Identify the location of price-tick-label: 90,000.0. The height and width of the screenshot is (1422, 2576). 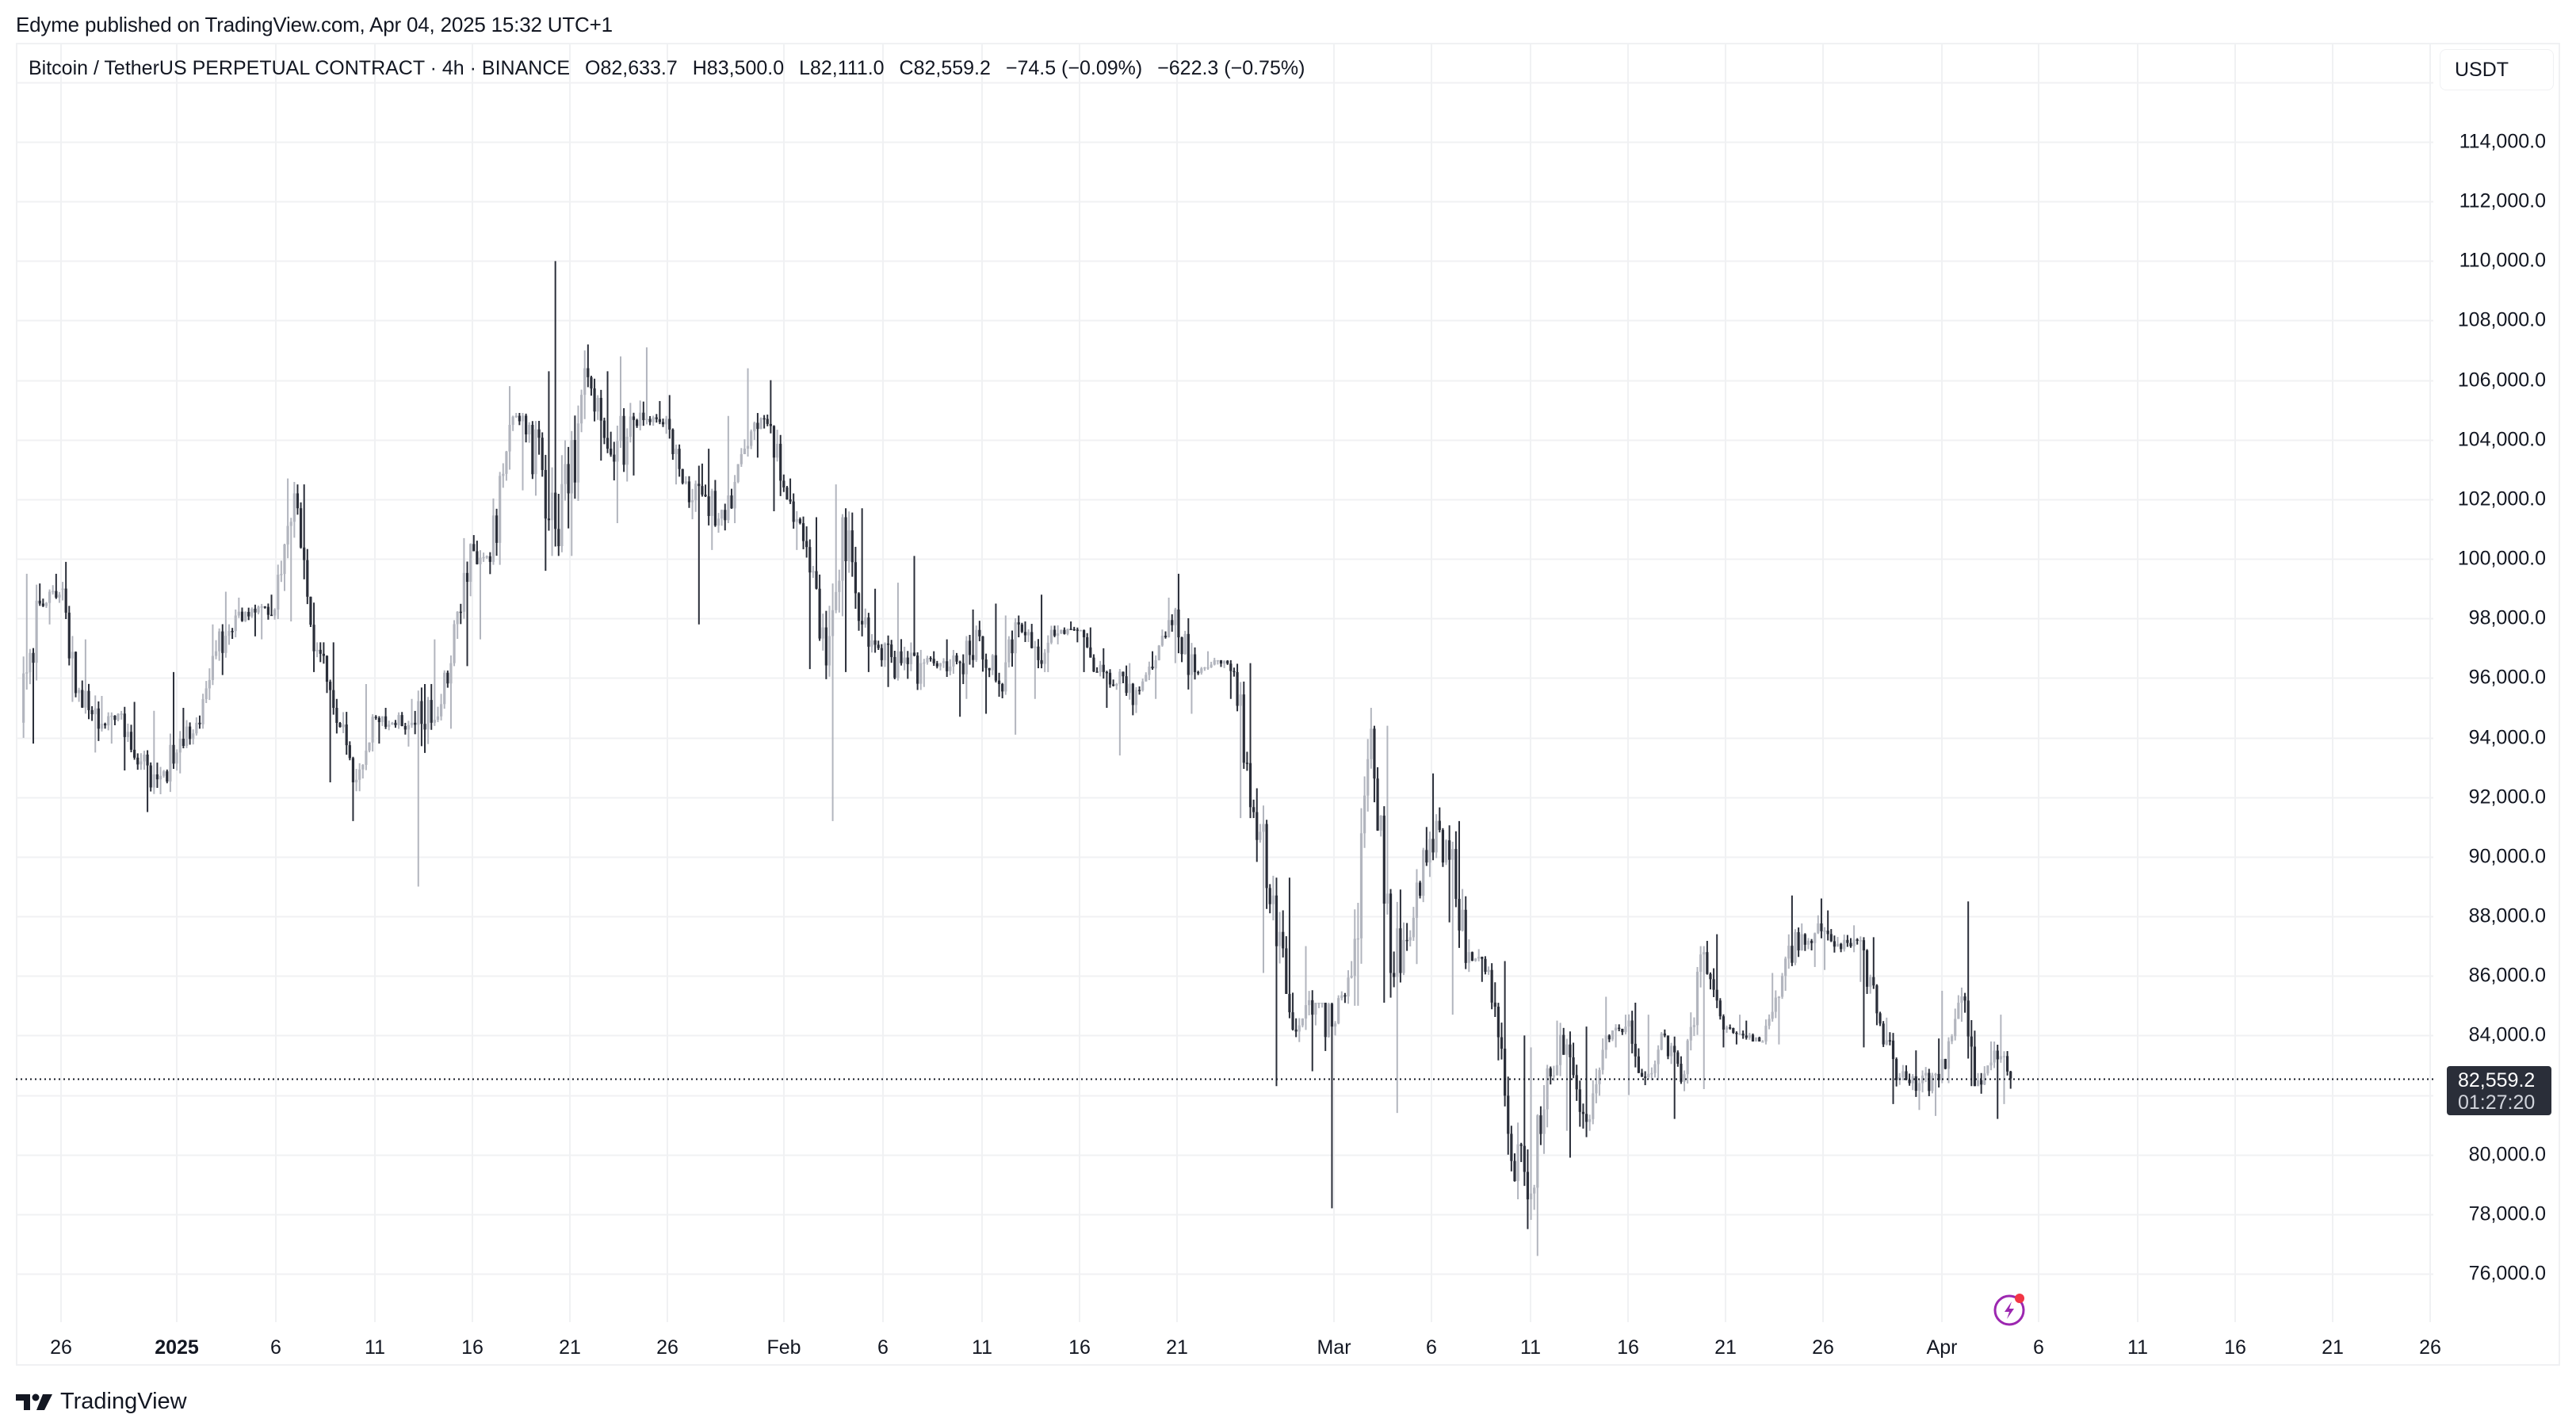
(2507, 856).